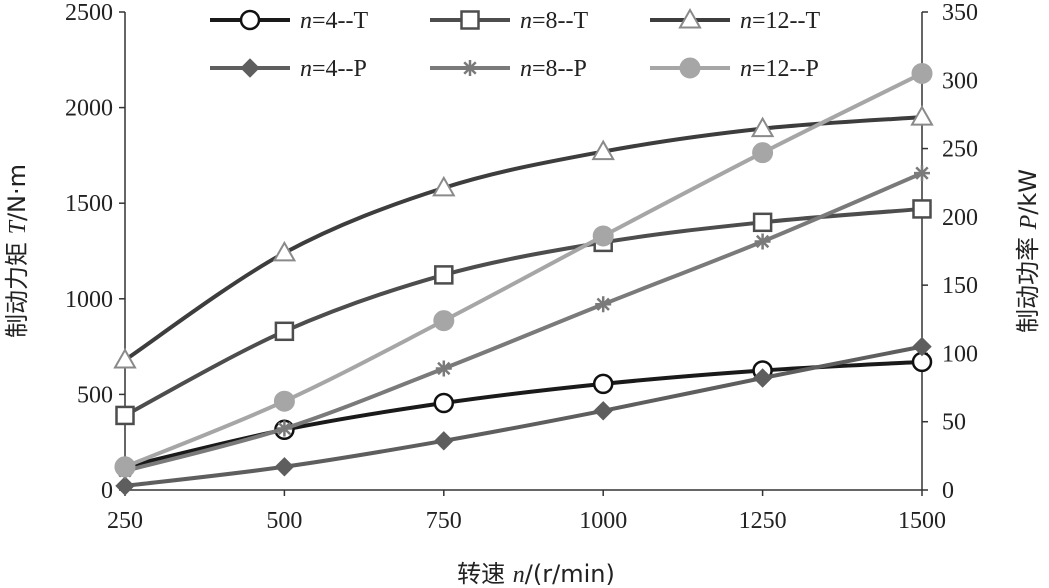 The width and height of the screenshot is (1049, 588). I want to click on legend-label: n=8--P, so click(553, 69).